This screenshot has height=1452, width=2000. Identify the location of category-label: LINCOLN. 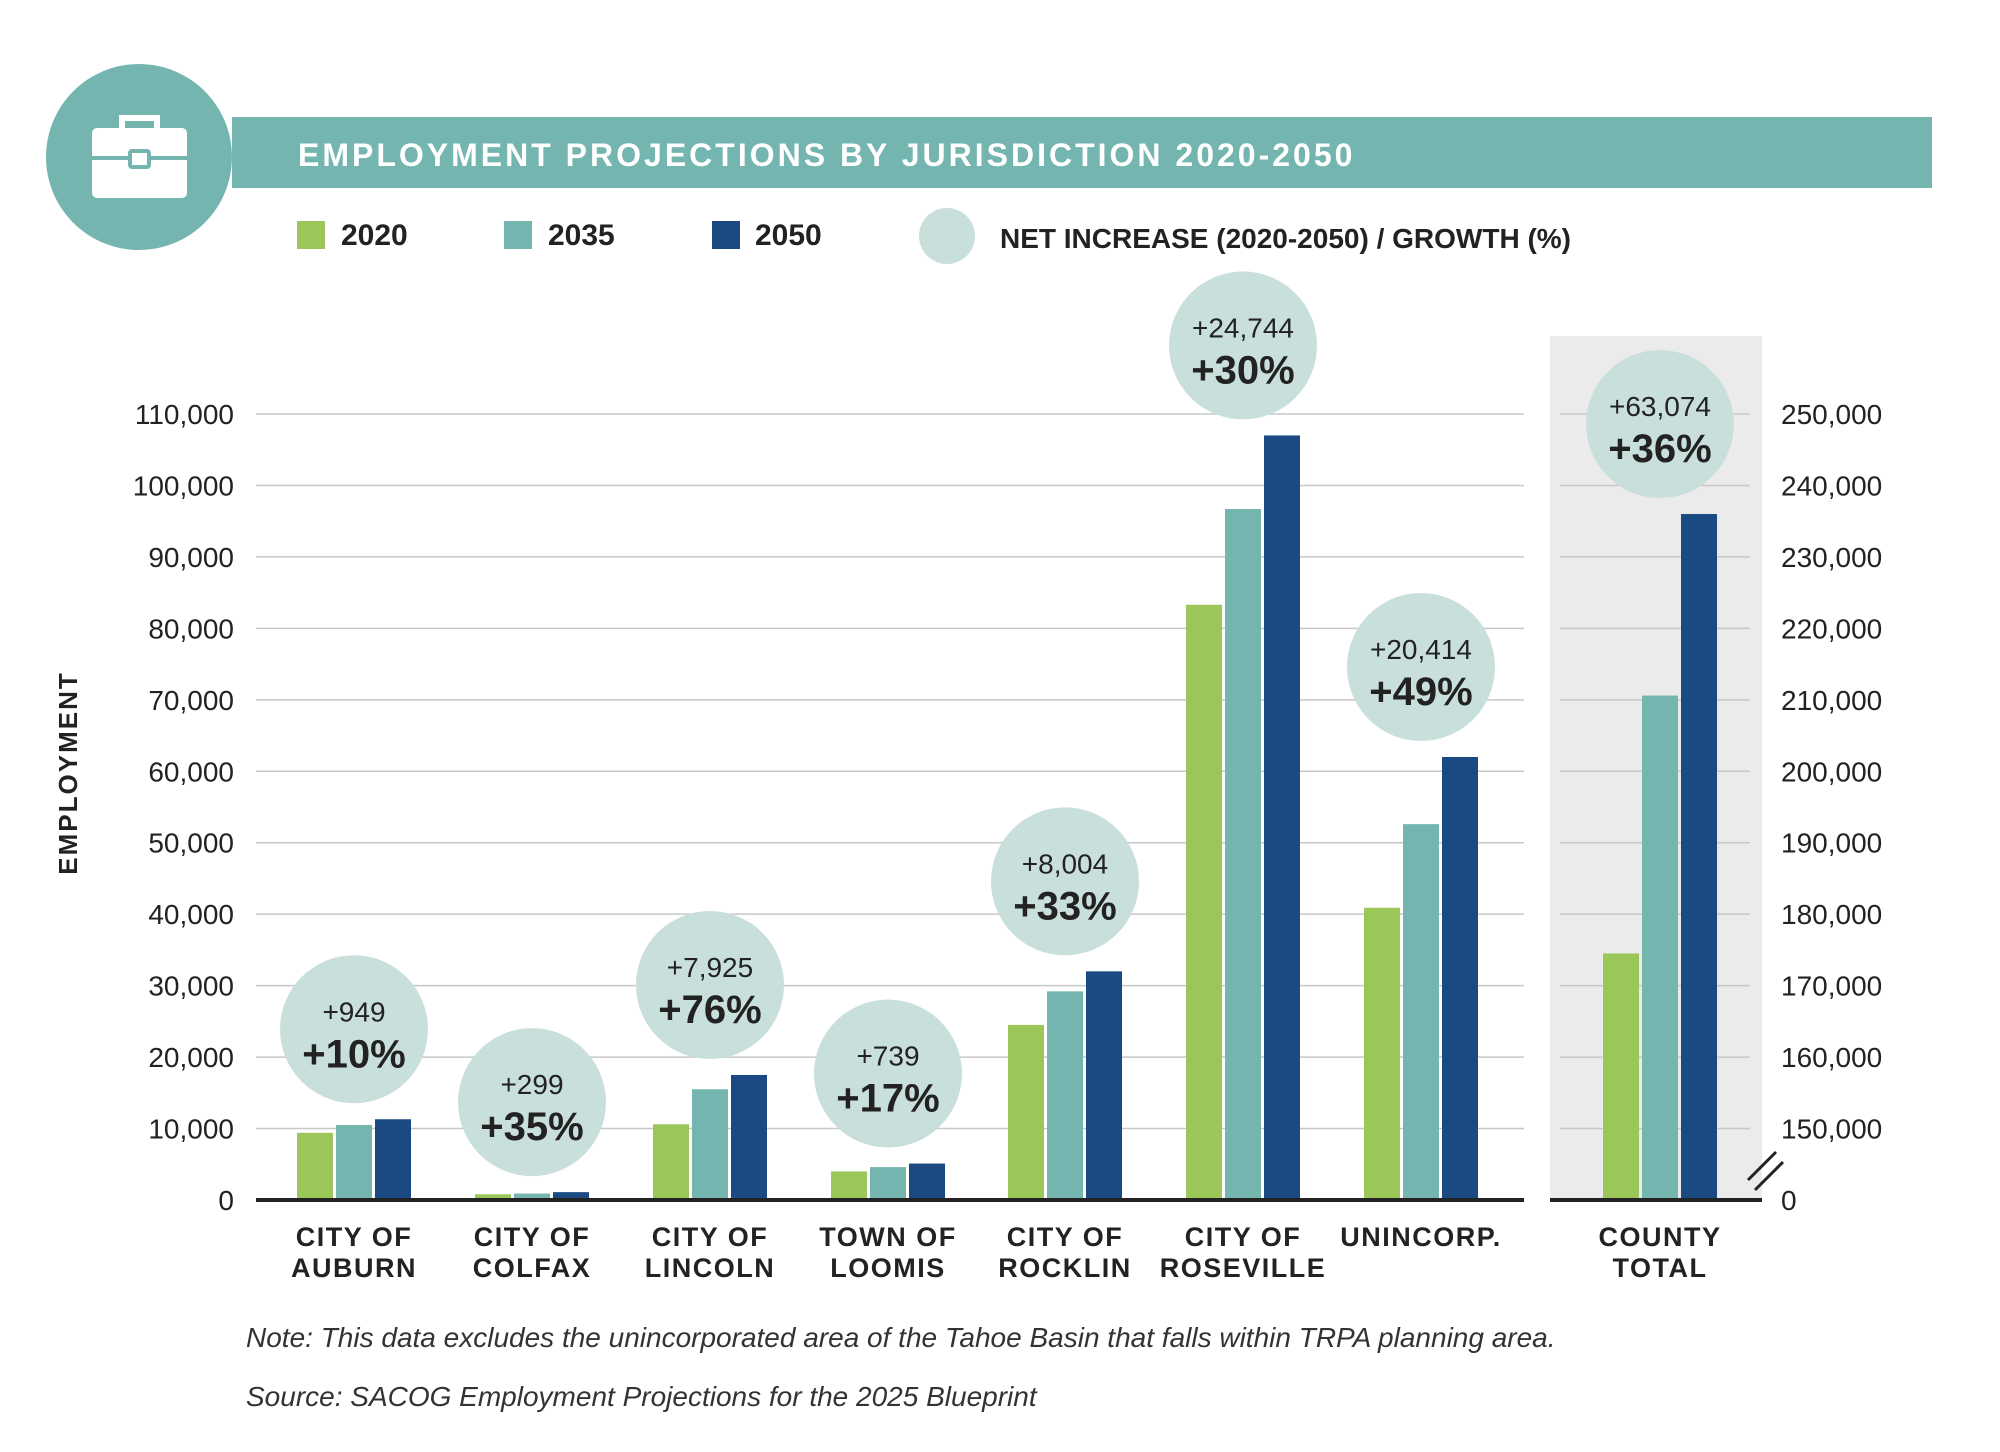
(710, 1268).